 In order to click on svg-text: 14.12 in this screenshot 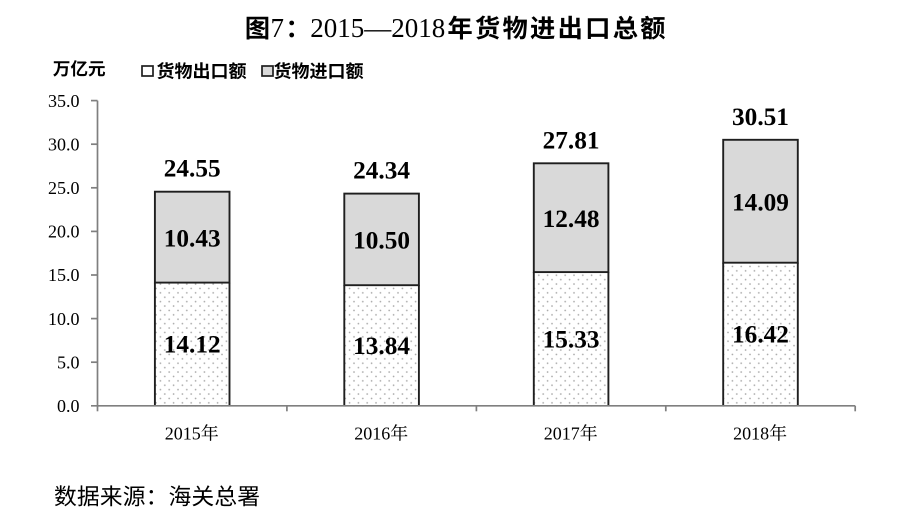, I will do `click(192, 345)`.